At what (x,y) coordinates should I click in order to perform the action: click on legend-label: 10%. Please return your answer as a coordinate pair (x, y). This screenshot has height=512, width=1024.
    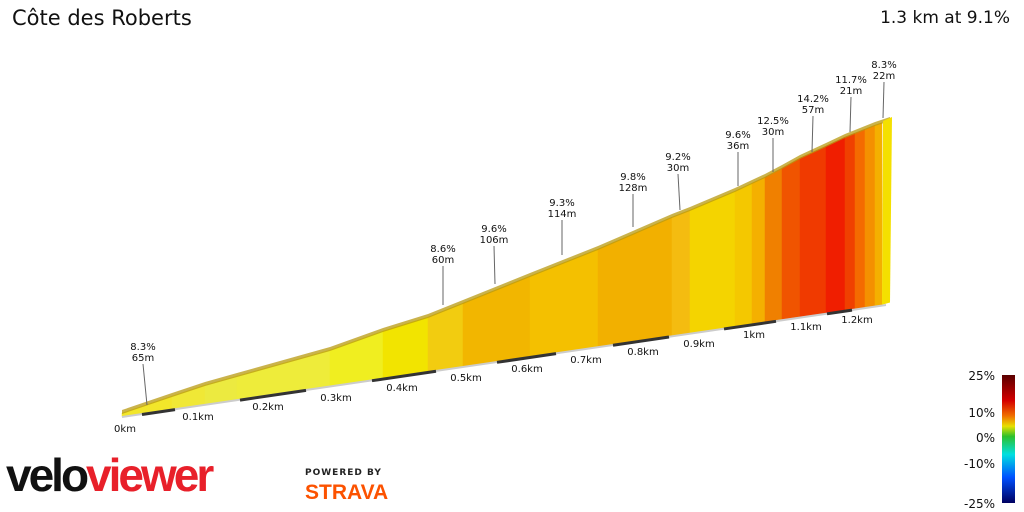
    Looking at the image, I should click on (981, 413).